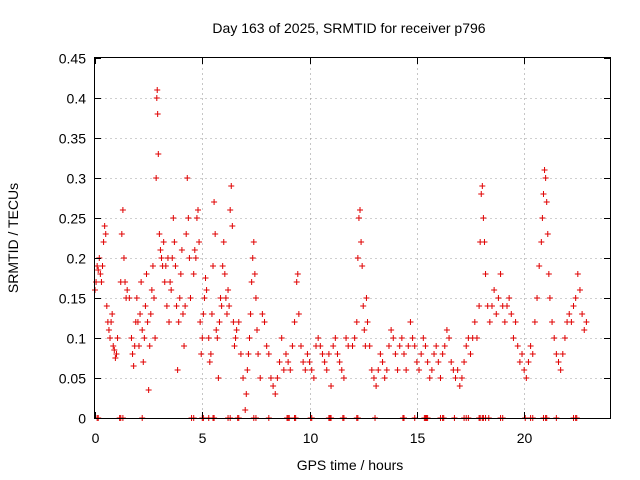  Describe the element at coordinates (77, 179) in the screenshot. I see `y-tick-label: 0.3` at that location.